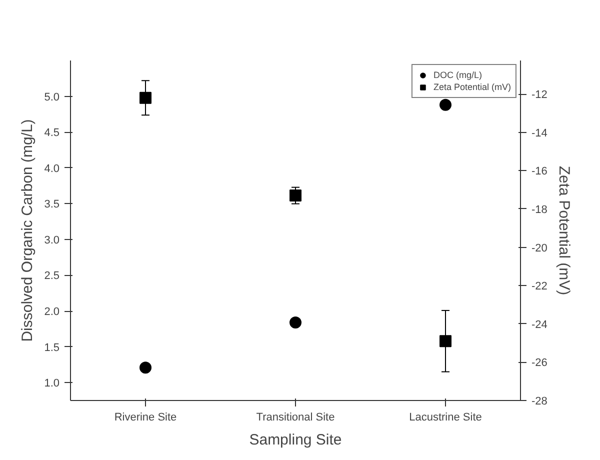 Image resolution: width=600 pixels, height=460 pixels. I want to click on y-tick-label: 4.5, so click(52, 133).